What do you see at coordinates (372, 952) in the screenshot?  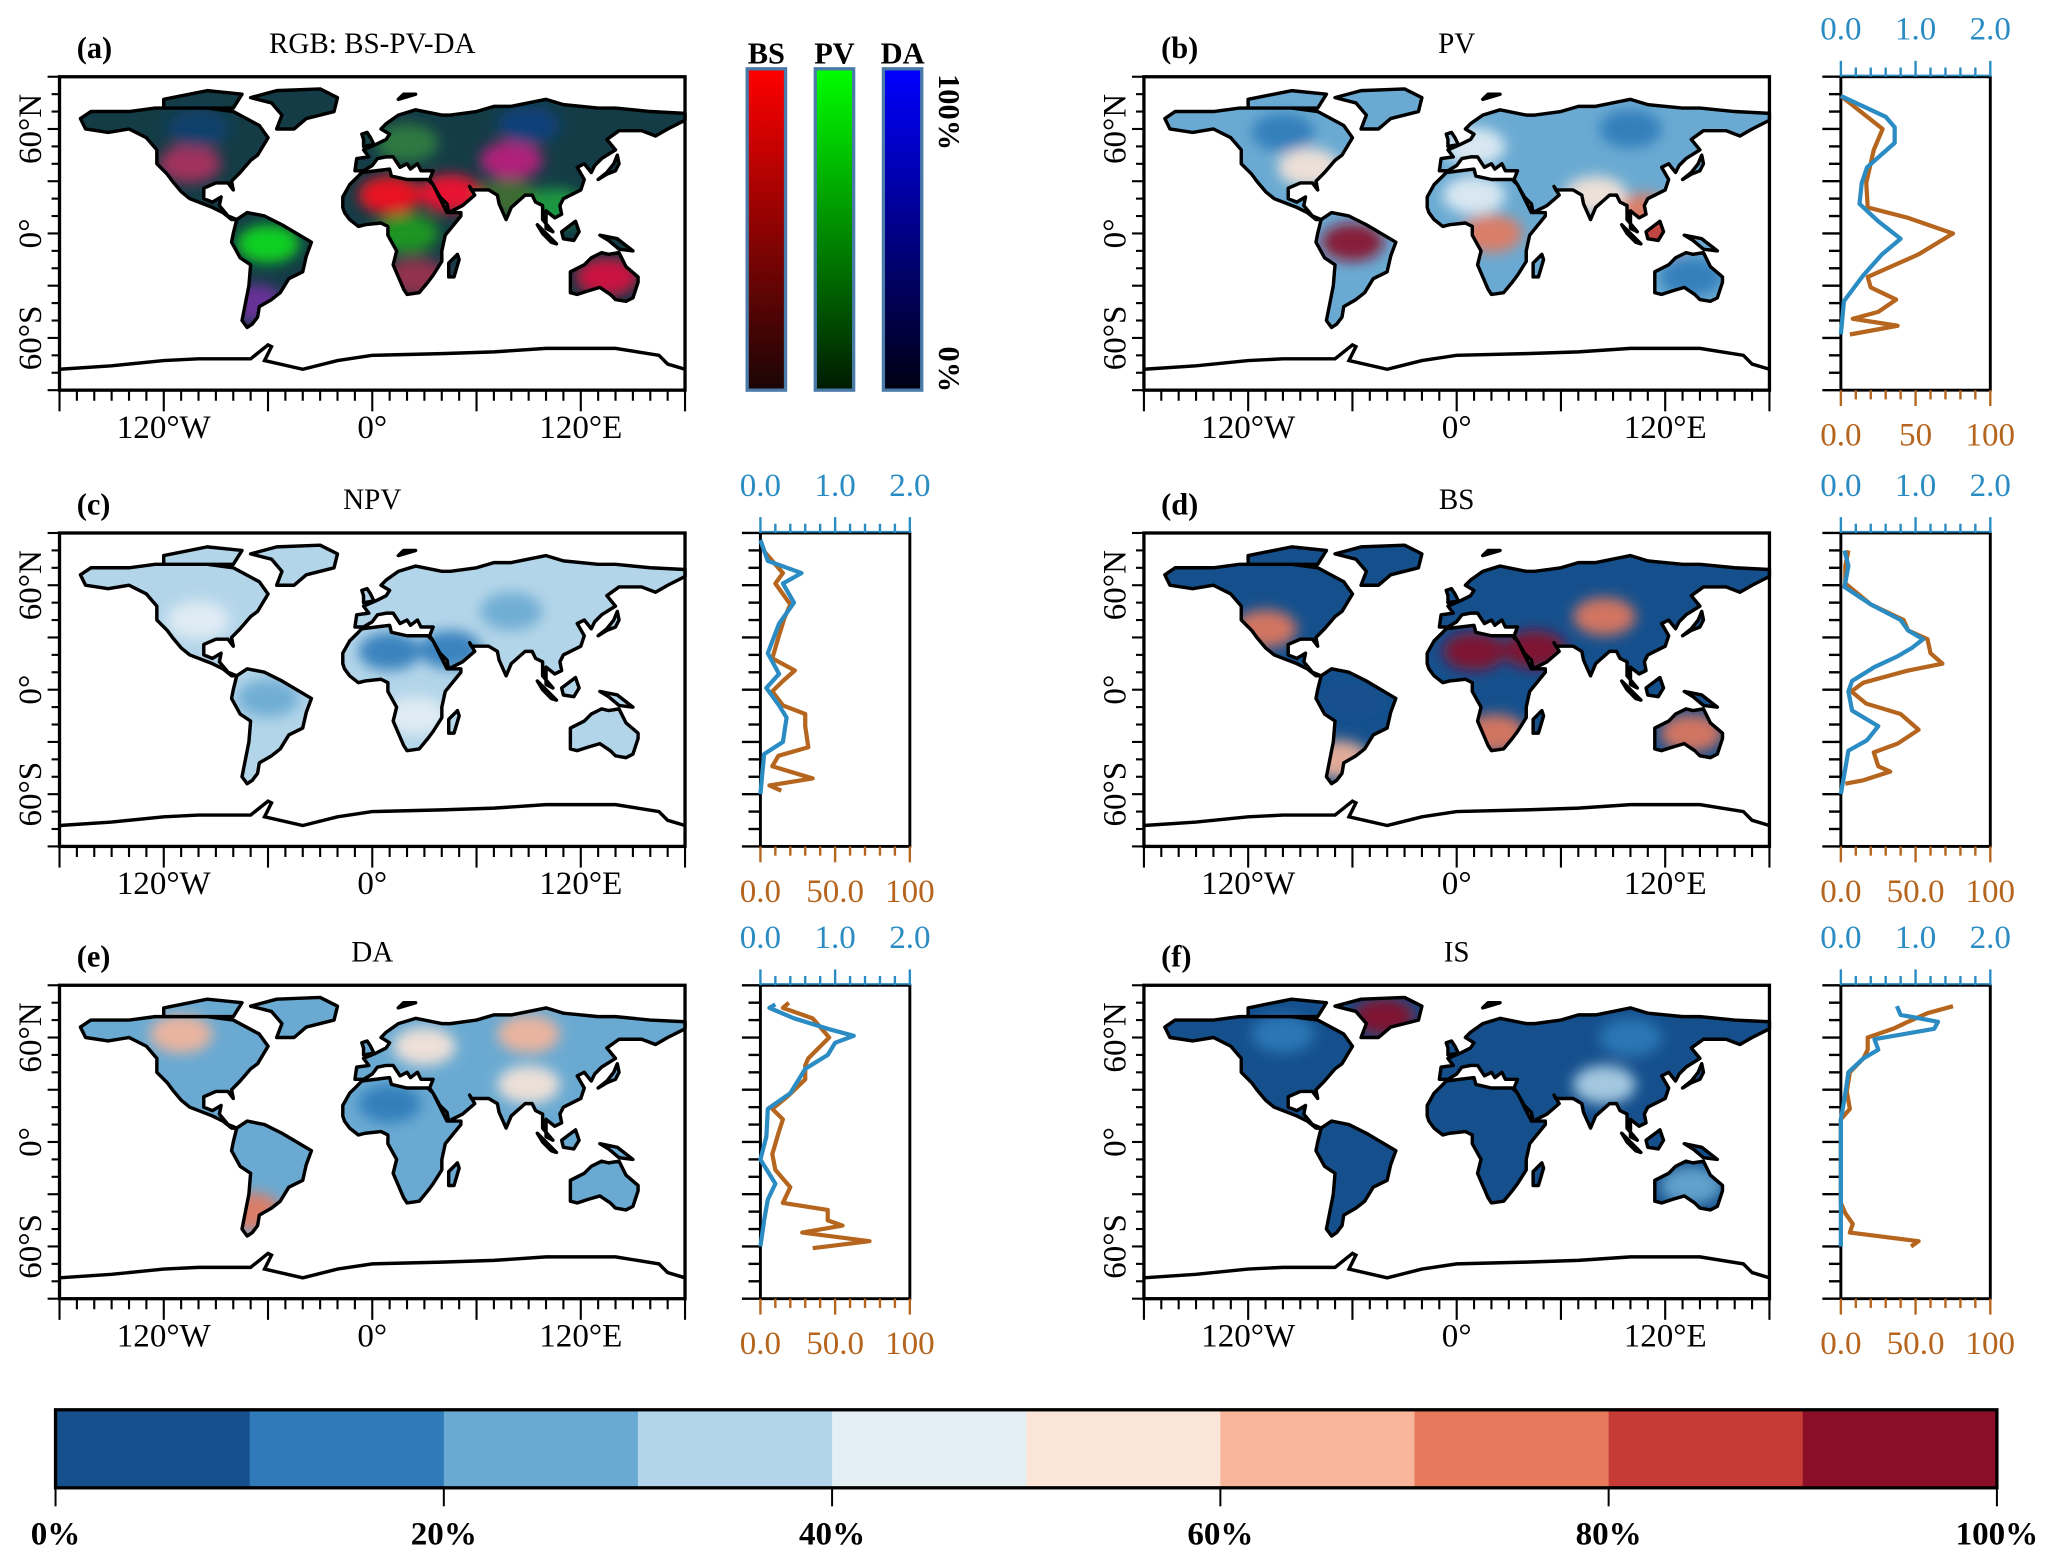 I see `panel-title: DA` at bounding box center [372, 952].